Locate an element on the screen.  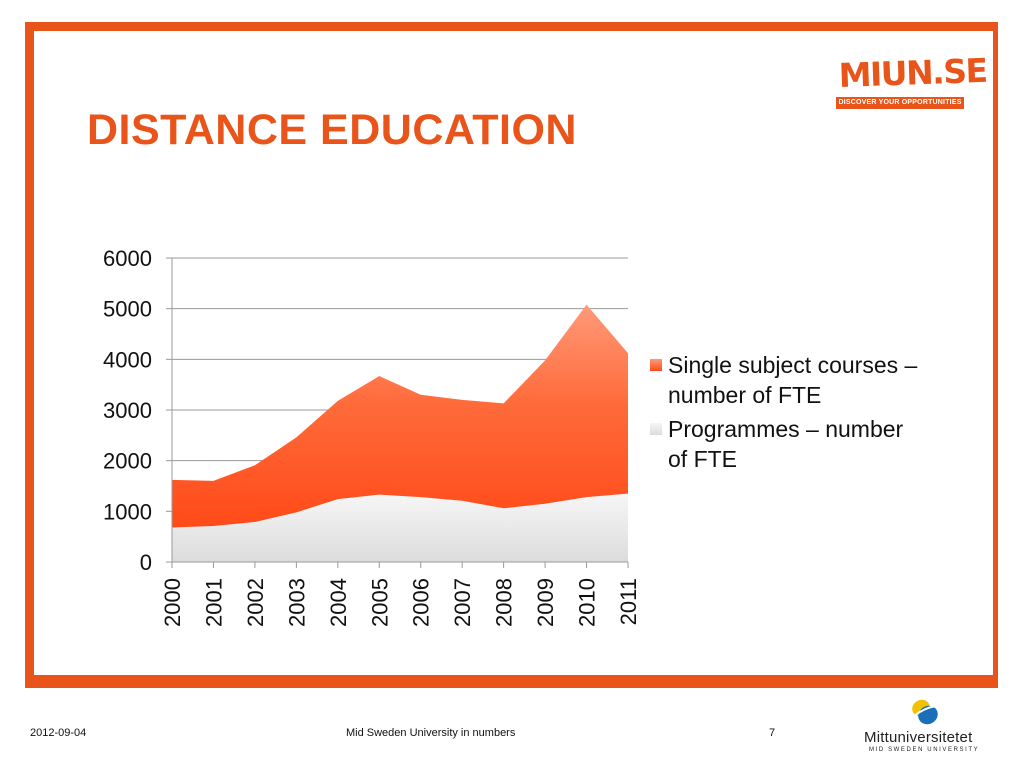
y-tick-label-5000: 5000 is located at coordinates (127, 309).